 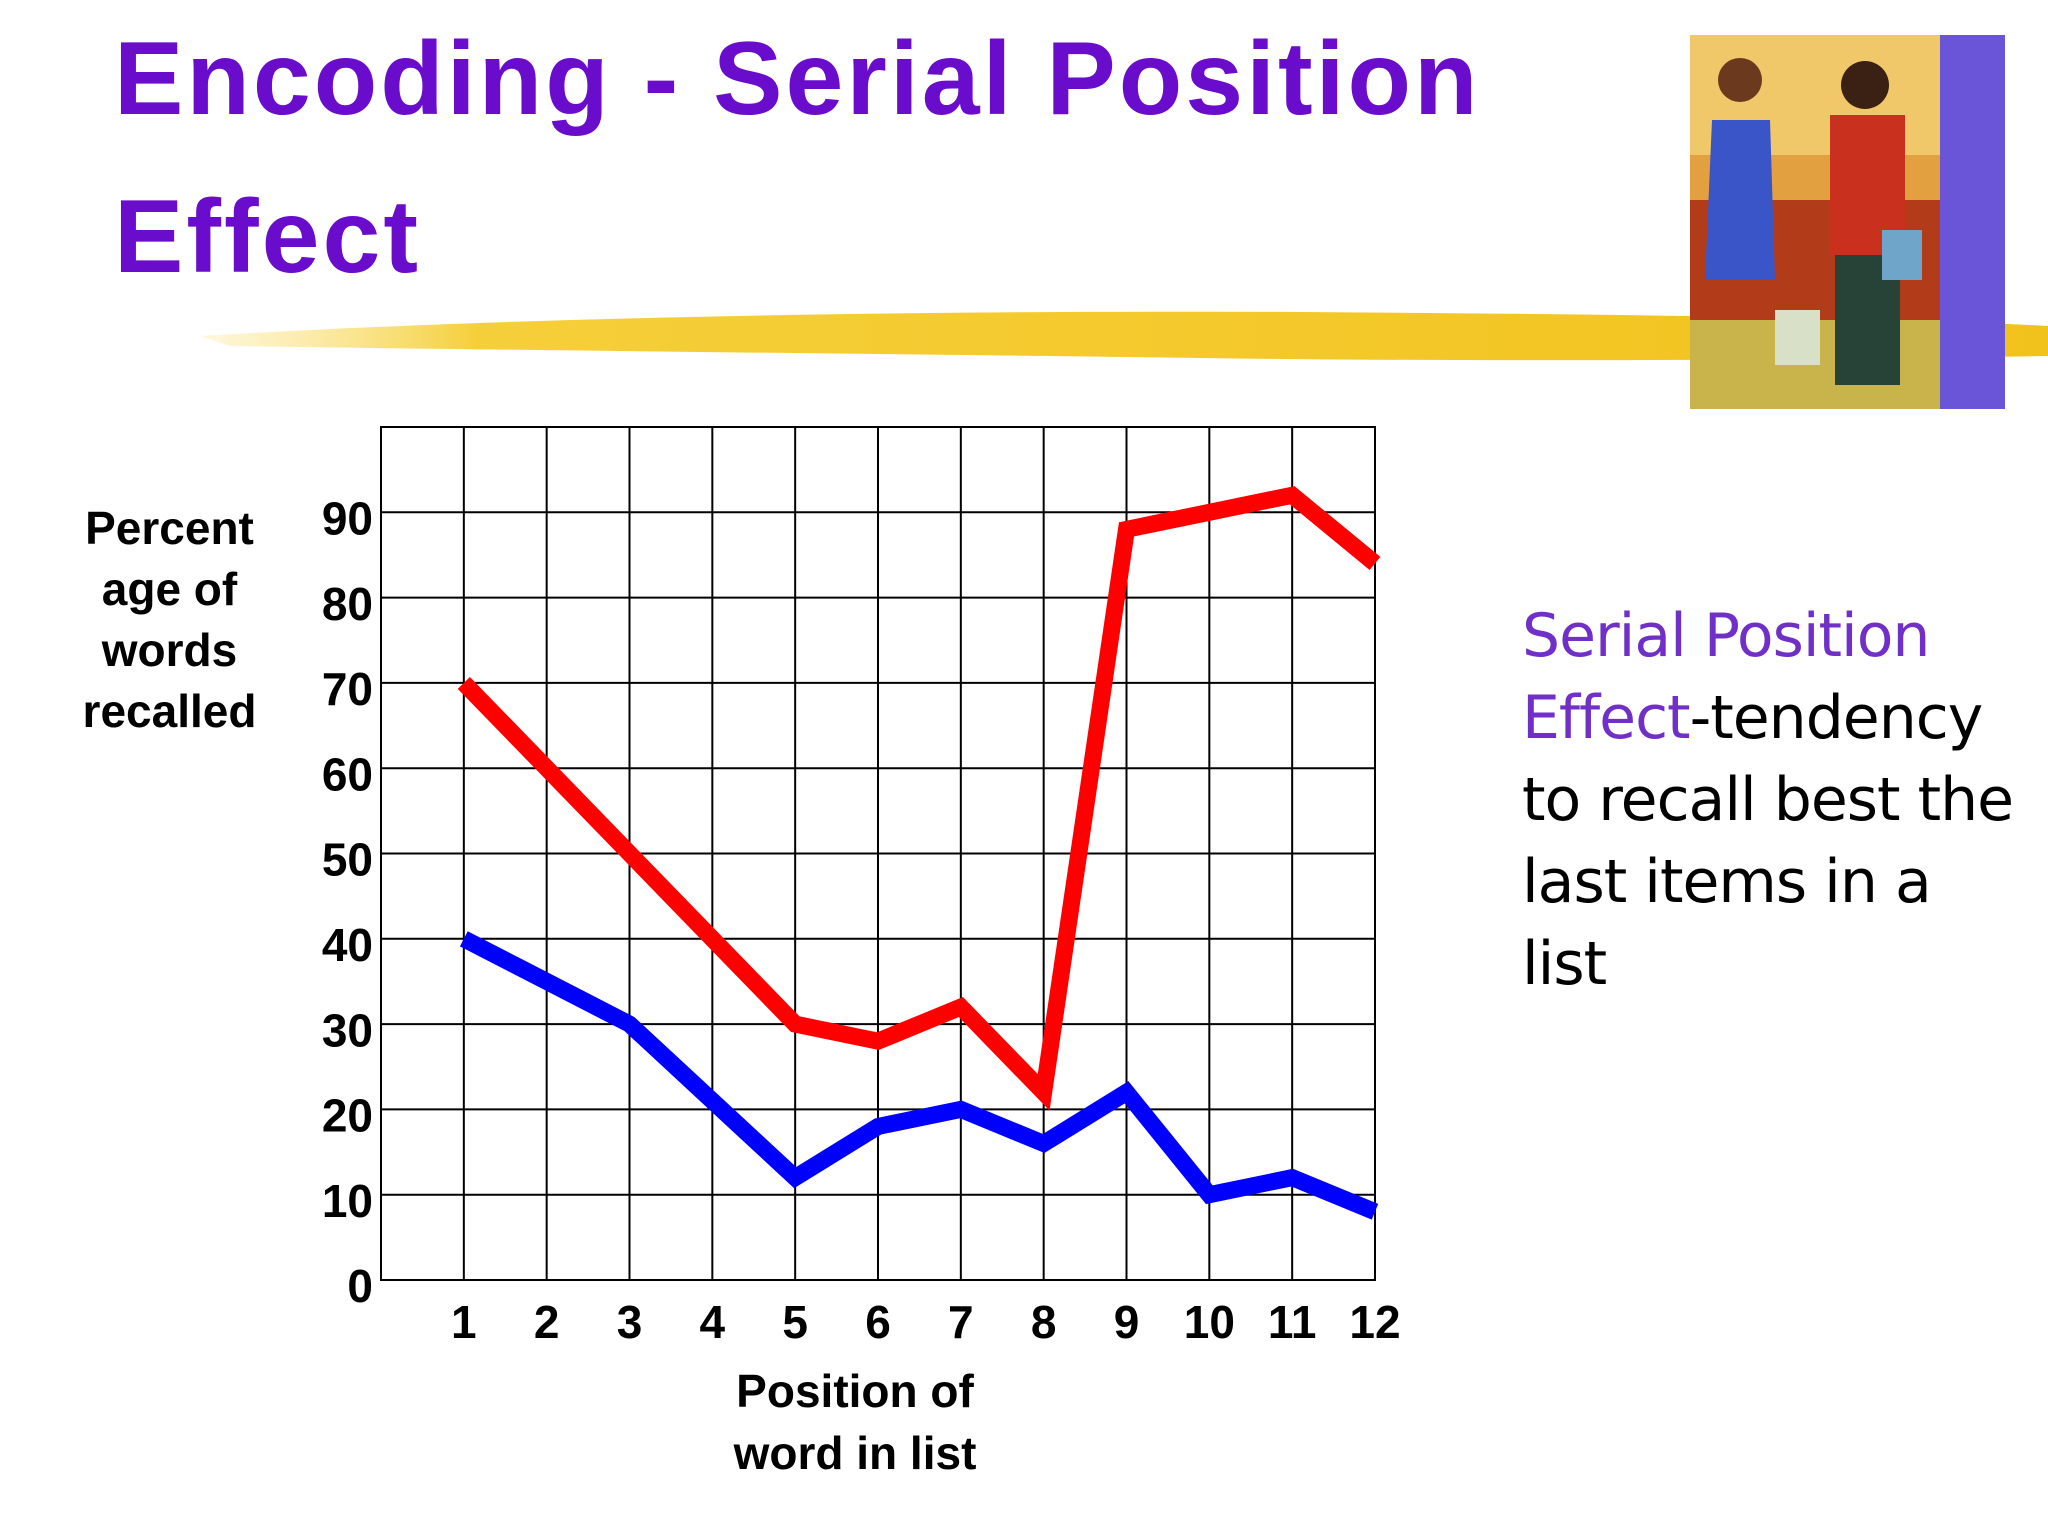 I want to click on book-cover, so click(x=1847, y=222).